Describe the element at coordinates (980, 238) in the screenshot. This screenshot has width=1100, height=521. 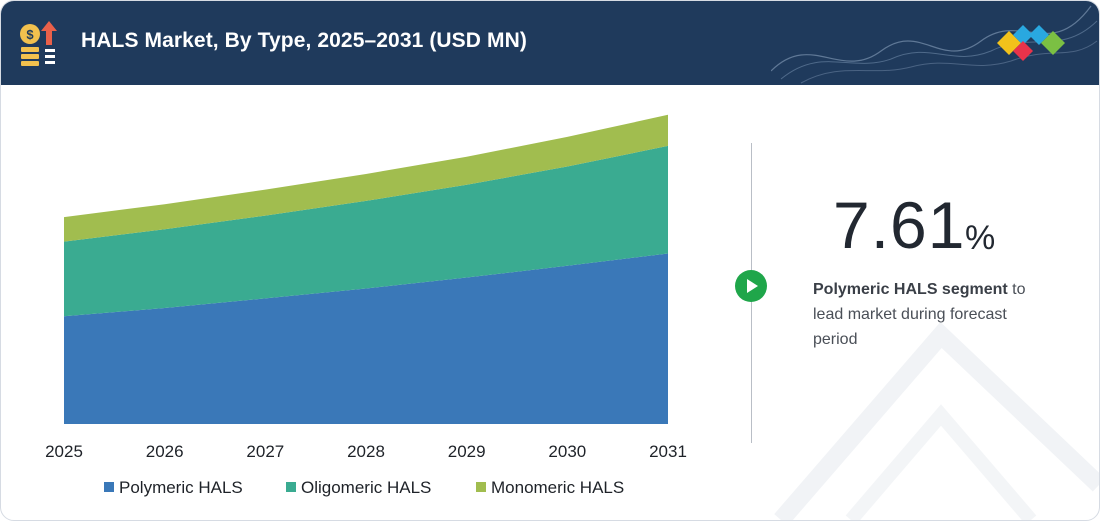
I see `cagr-unit: %` at that location.